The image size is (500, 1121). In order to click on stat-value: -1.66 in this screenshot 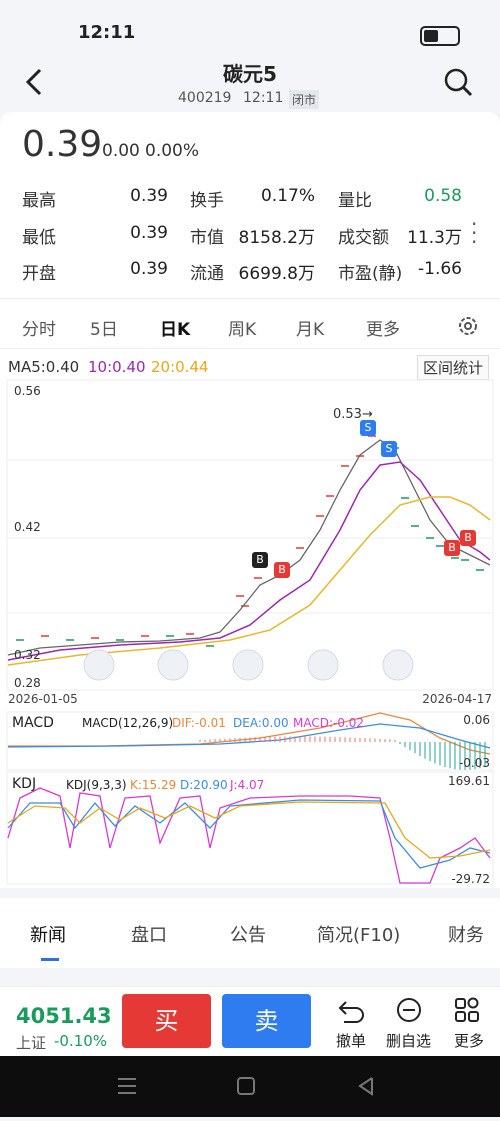, I will do `click(440, 269)`.